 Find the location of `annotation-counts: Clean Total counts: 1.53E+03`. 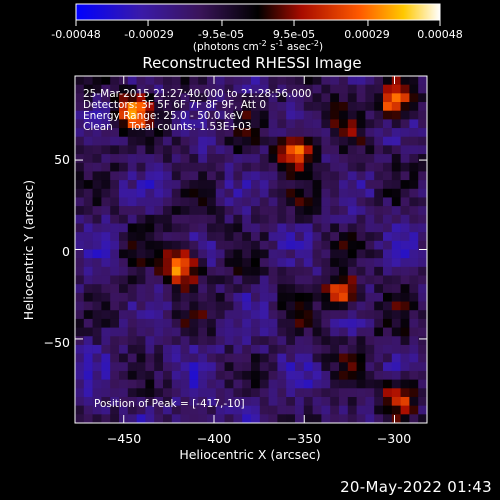

annotation-counts: Clean Total counts: 1.53E+03 is located at coordinates (167, 127).